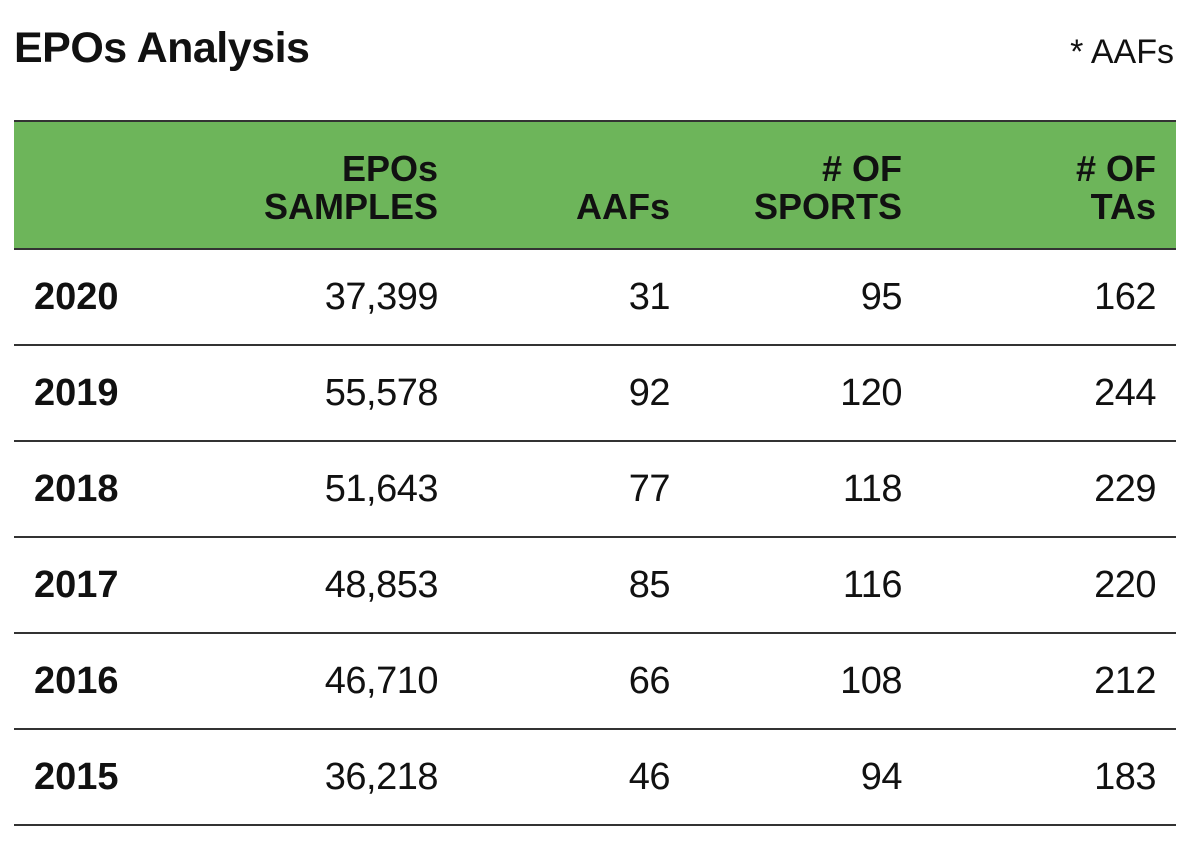  Describe the element at coordinates (1049, 585) in the screenshot. I see `cell-tas: 220` at that location.